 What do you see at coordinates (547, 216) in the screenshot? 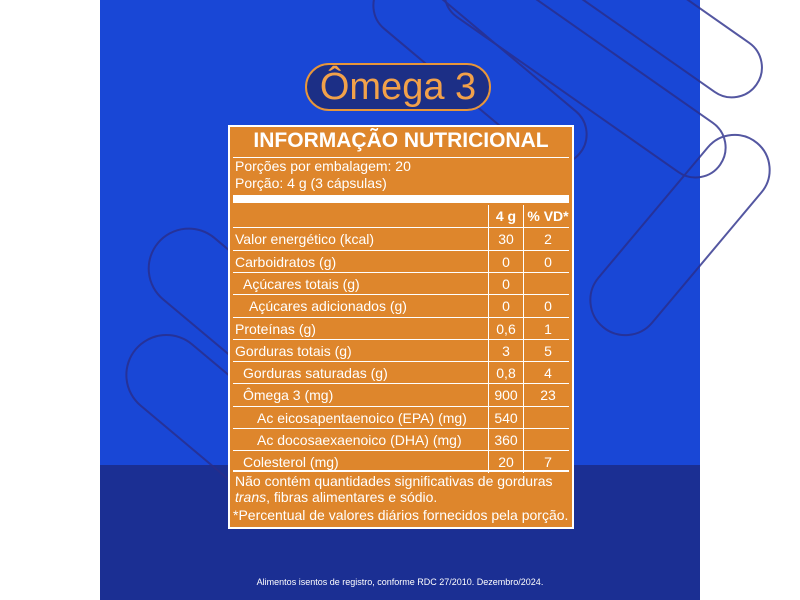
I see `column-header: % VD*` at bounding box center [547, 216].